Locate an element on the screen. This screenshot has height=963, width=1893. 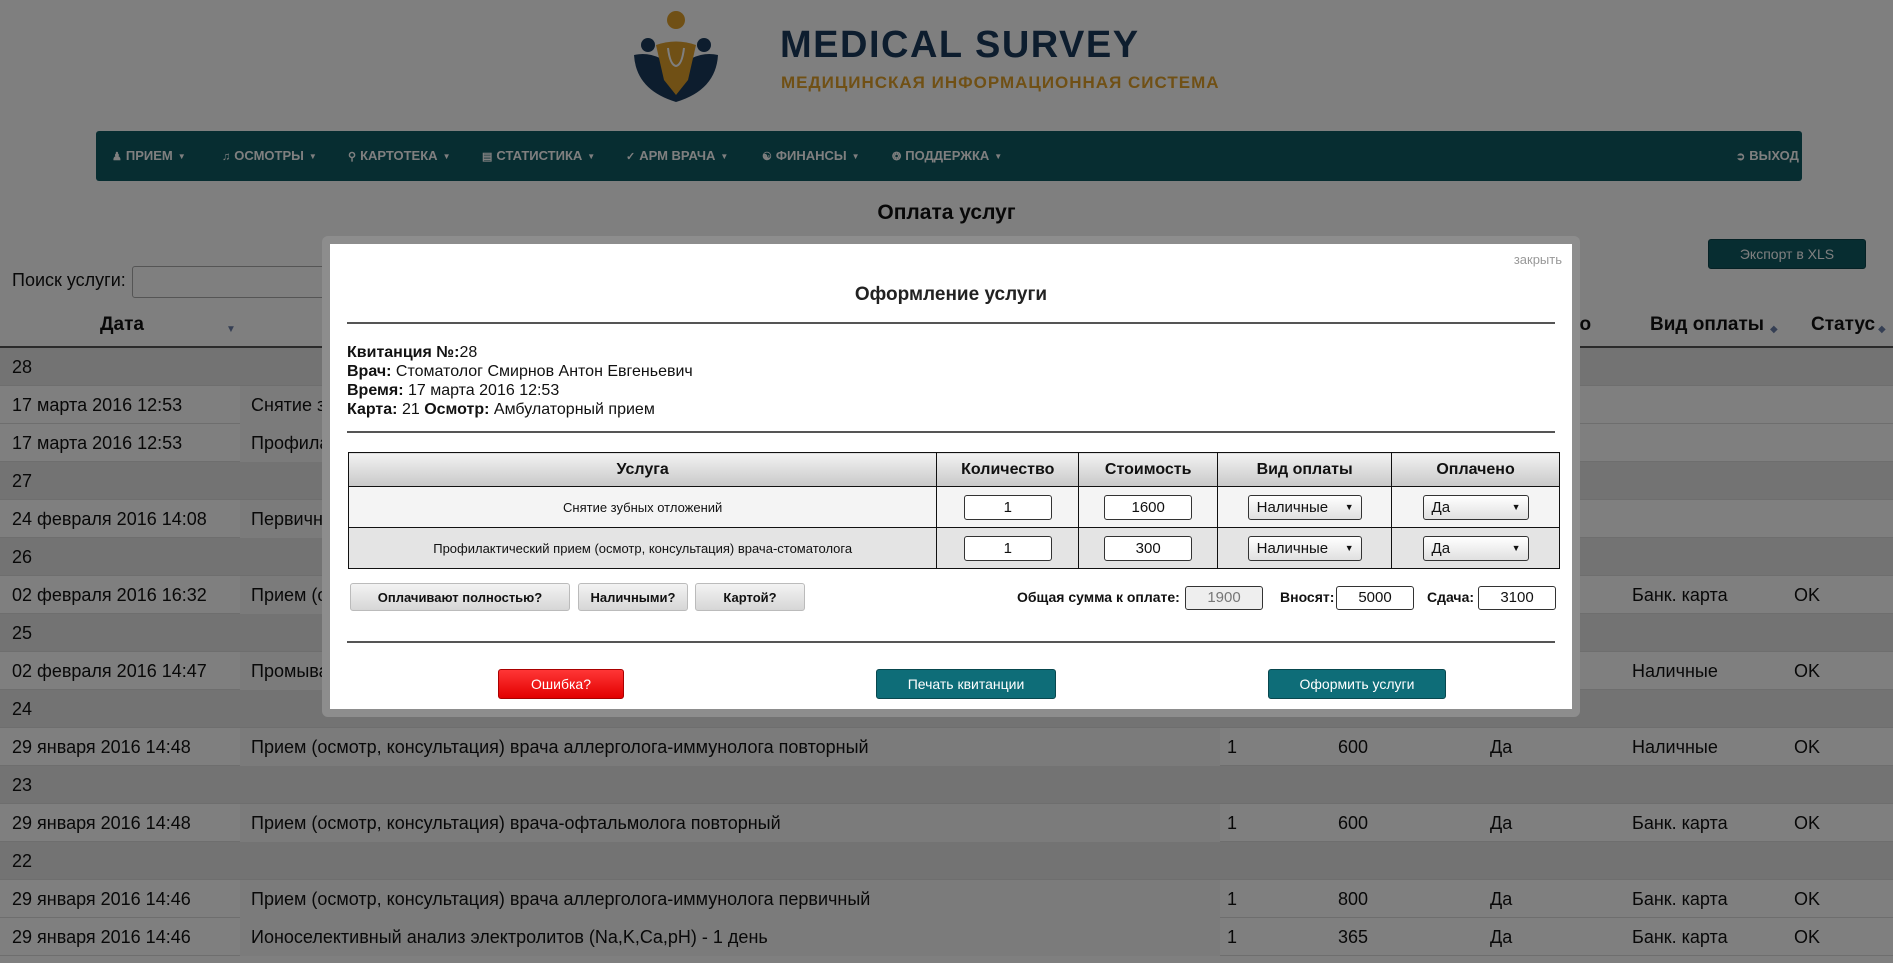
close-link: закрыть is located at coordinates (1537, 259).